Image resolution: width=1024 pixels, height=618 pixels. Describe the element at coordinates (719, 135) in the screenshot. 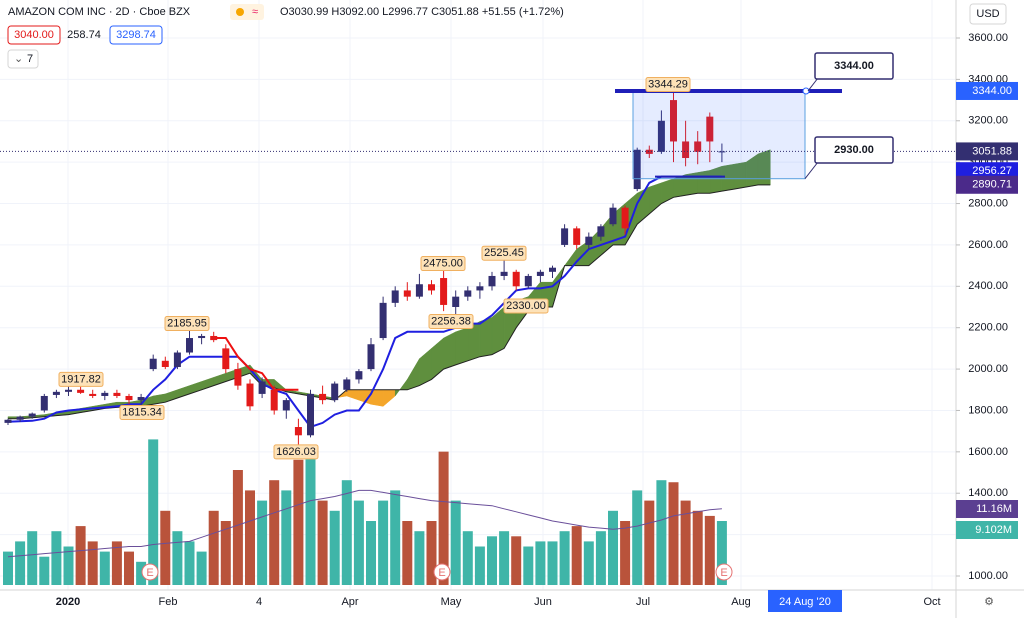

I see `range-box` at that location.